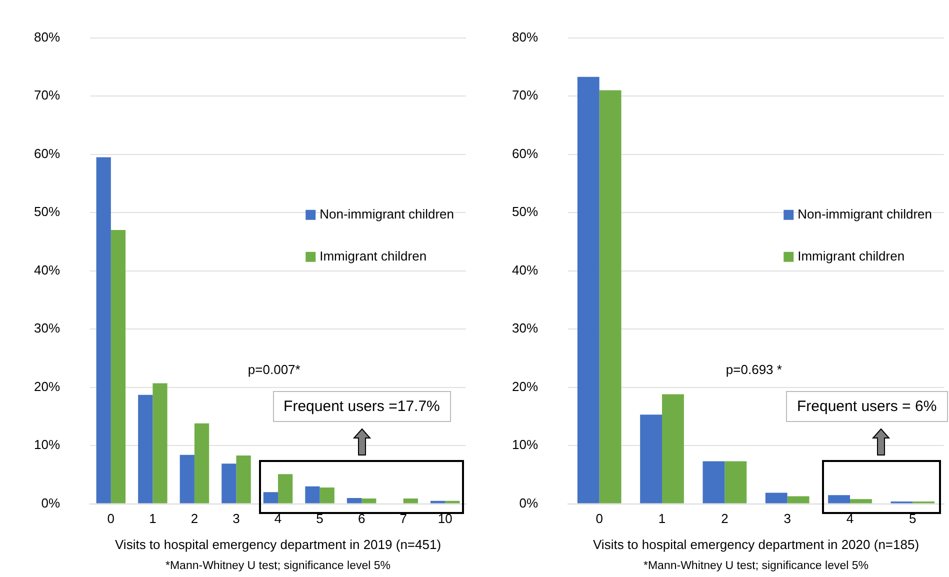 The width and height of the screenshot is (949, 577). What do you see at coordinates (756, 544) in the screenshot?
I see `x-axis-title: Visits to hospital emergency department in 2020 (n=185)` at bounding box center [756, 544].